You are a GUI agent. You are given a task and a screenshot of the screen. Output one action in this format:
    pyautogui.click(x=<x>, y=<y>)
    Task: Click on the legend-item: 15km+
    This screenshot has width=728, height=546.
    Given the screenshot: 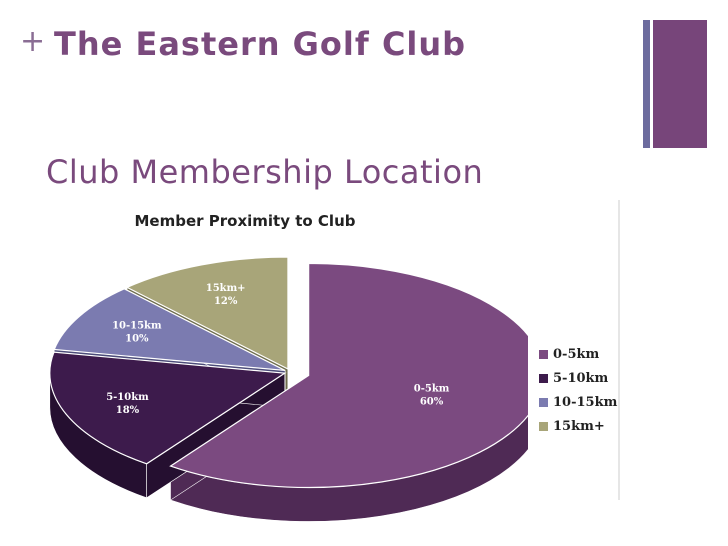 What is the action you would take?
    pyautogui.click(x=578, y=426)
    